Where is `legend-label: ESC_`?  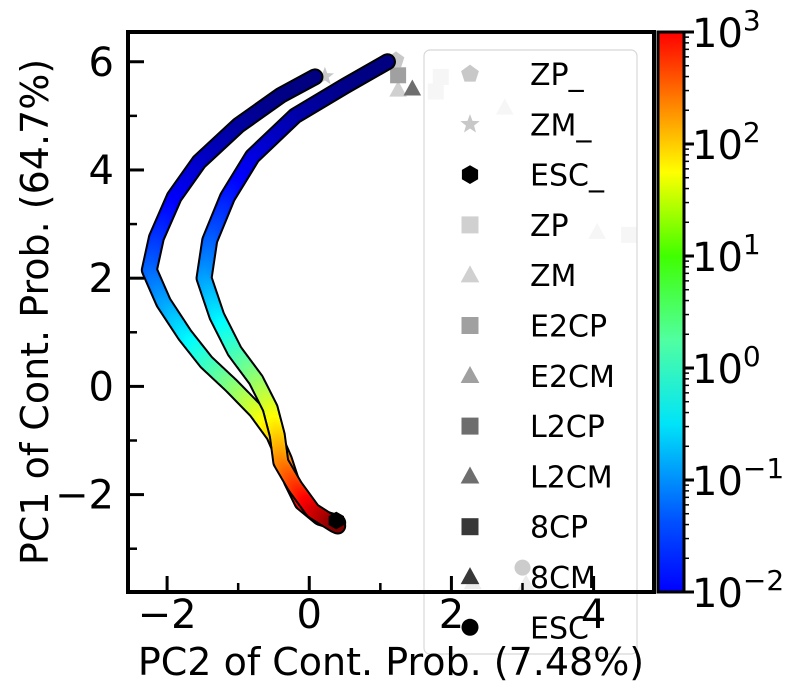 legend-label: ESC_ is located at coordinates (567, 176).